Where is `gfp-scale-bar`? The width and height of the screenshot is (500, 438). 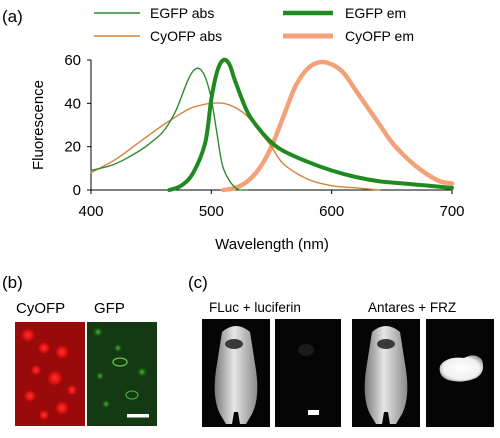 gfp-scale-bar is located at coordinates (138, 416).